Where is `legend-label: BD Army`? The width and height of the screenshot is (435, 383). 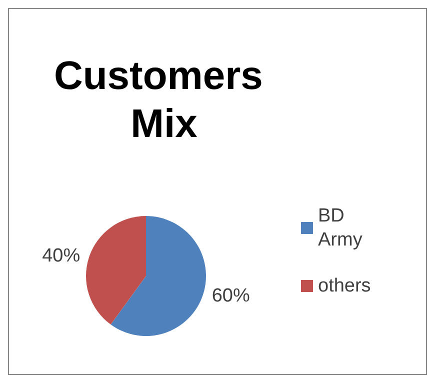 legend-label: BD Army is located at coordinates (340, 228).